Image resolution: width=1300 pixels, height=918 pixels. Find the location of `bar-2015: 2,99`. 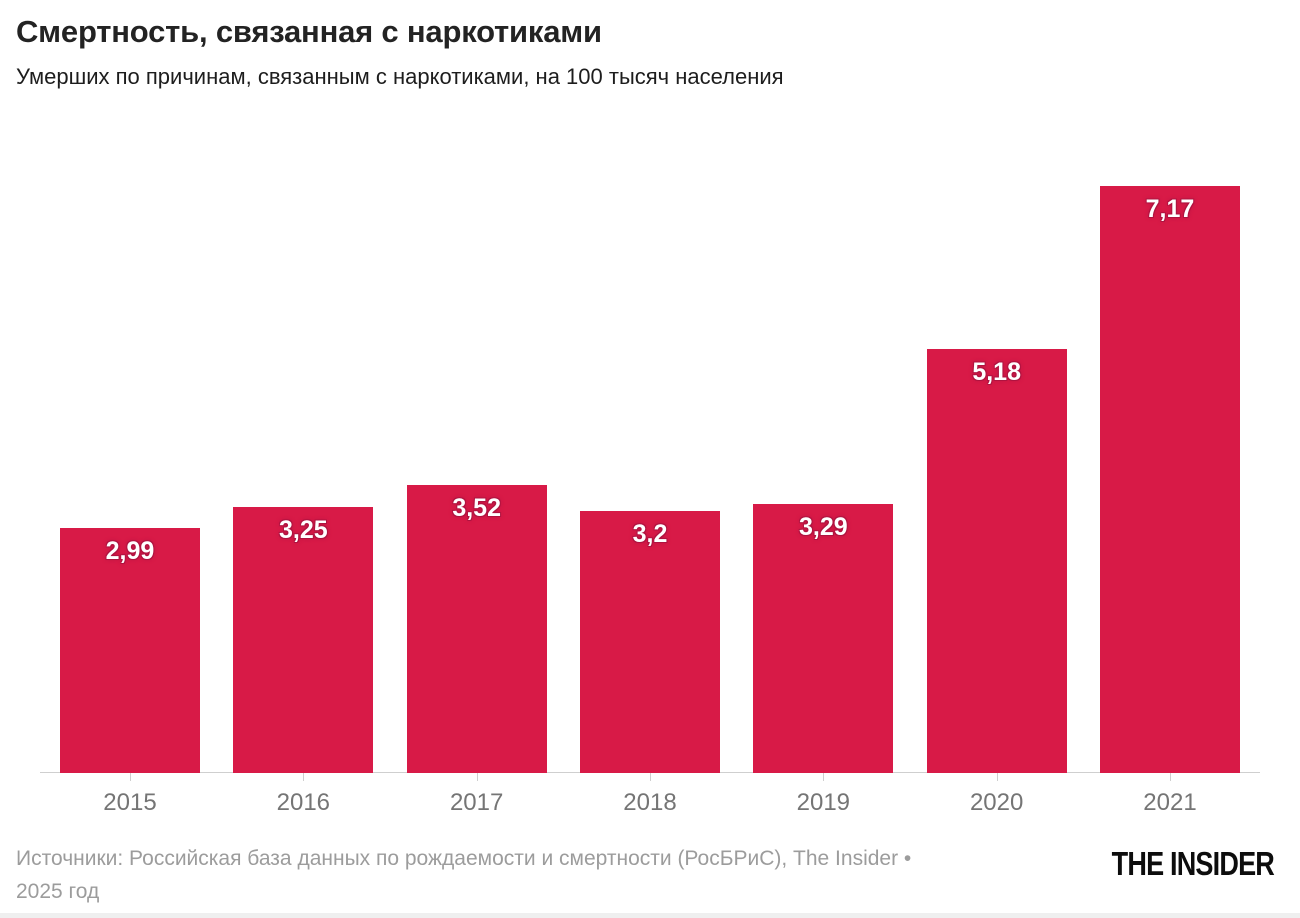

bar-2015: 2,99 is located at coordinates (130, 650).